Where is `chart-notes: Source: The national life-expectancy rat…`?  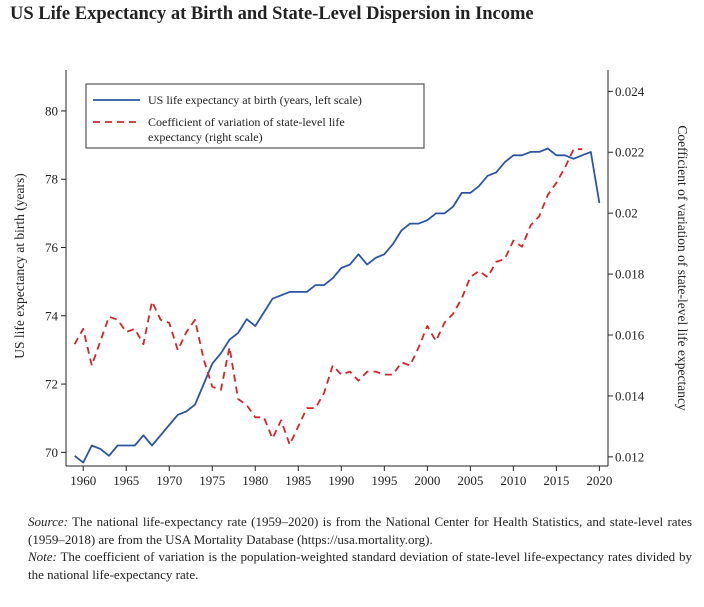 chart-notes: Source: The national life-expectancy rat… is located at coordinates (360, 548).